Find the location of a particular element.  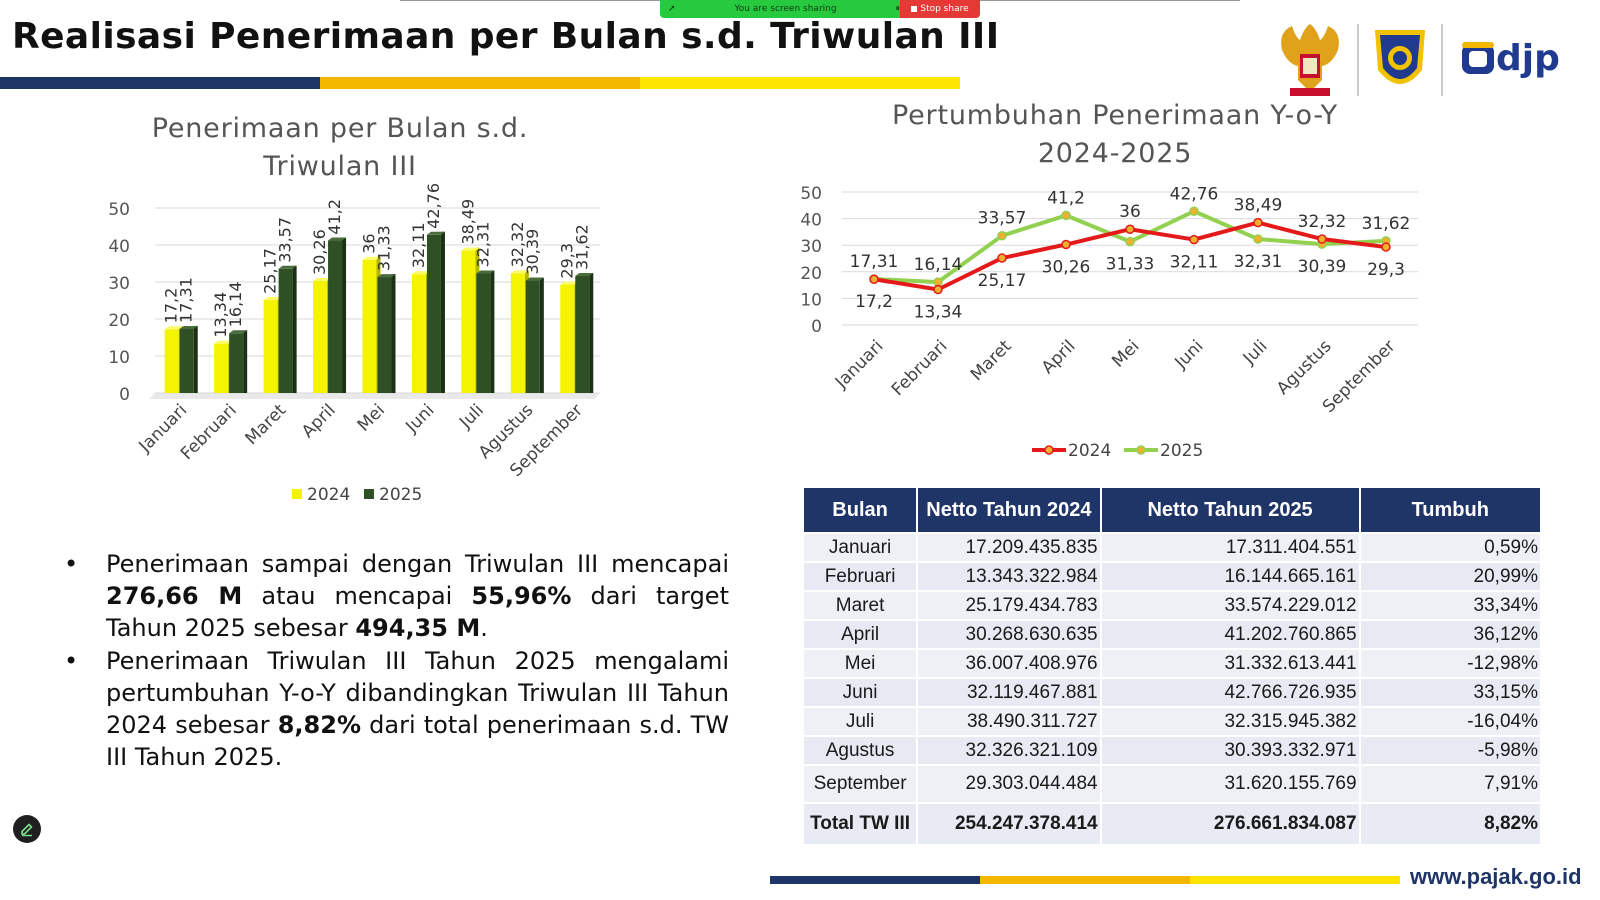

garuda-logo-icon is located at coordinates (1310, 60).